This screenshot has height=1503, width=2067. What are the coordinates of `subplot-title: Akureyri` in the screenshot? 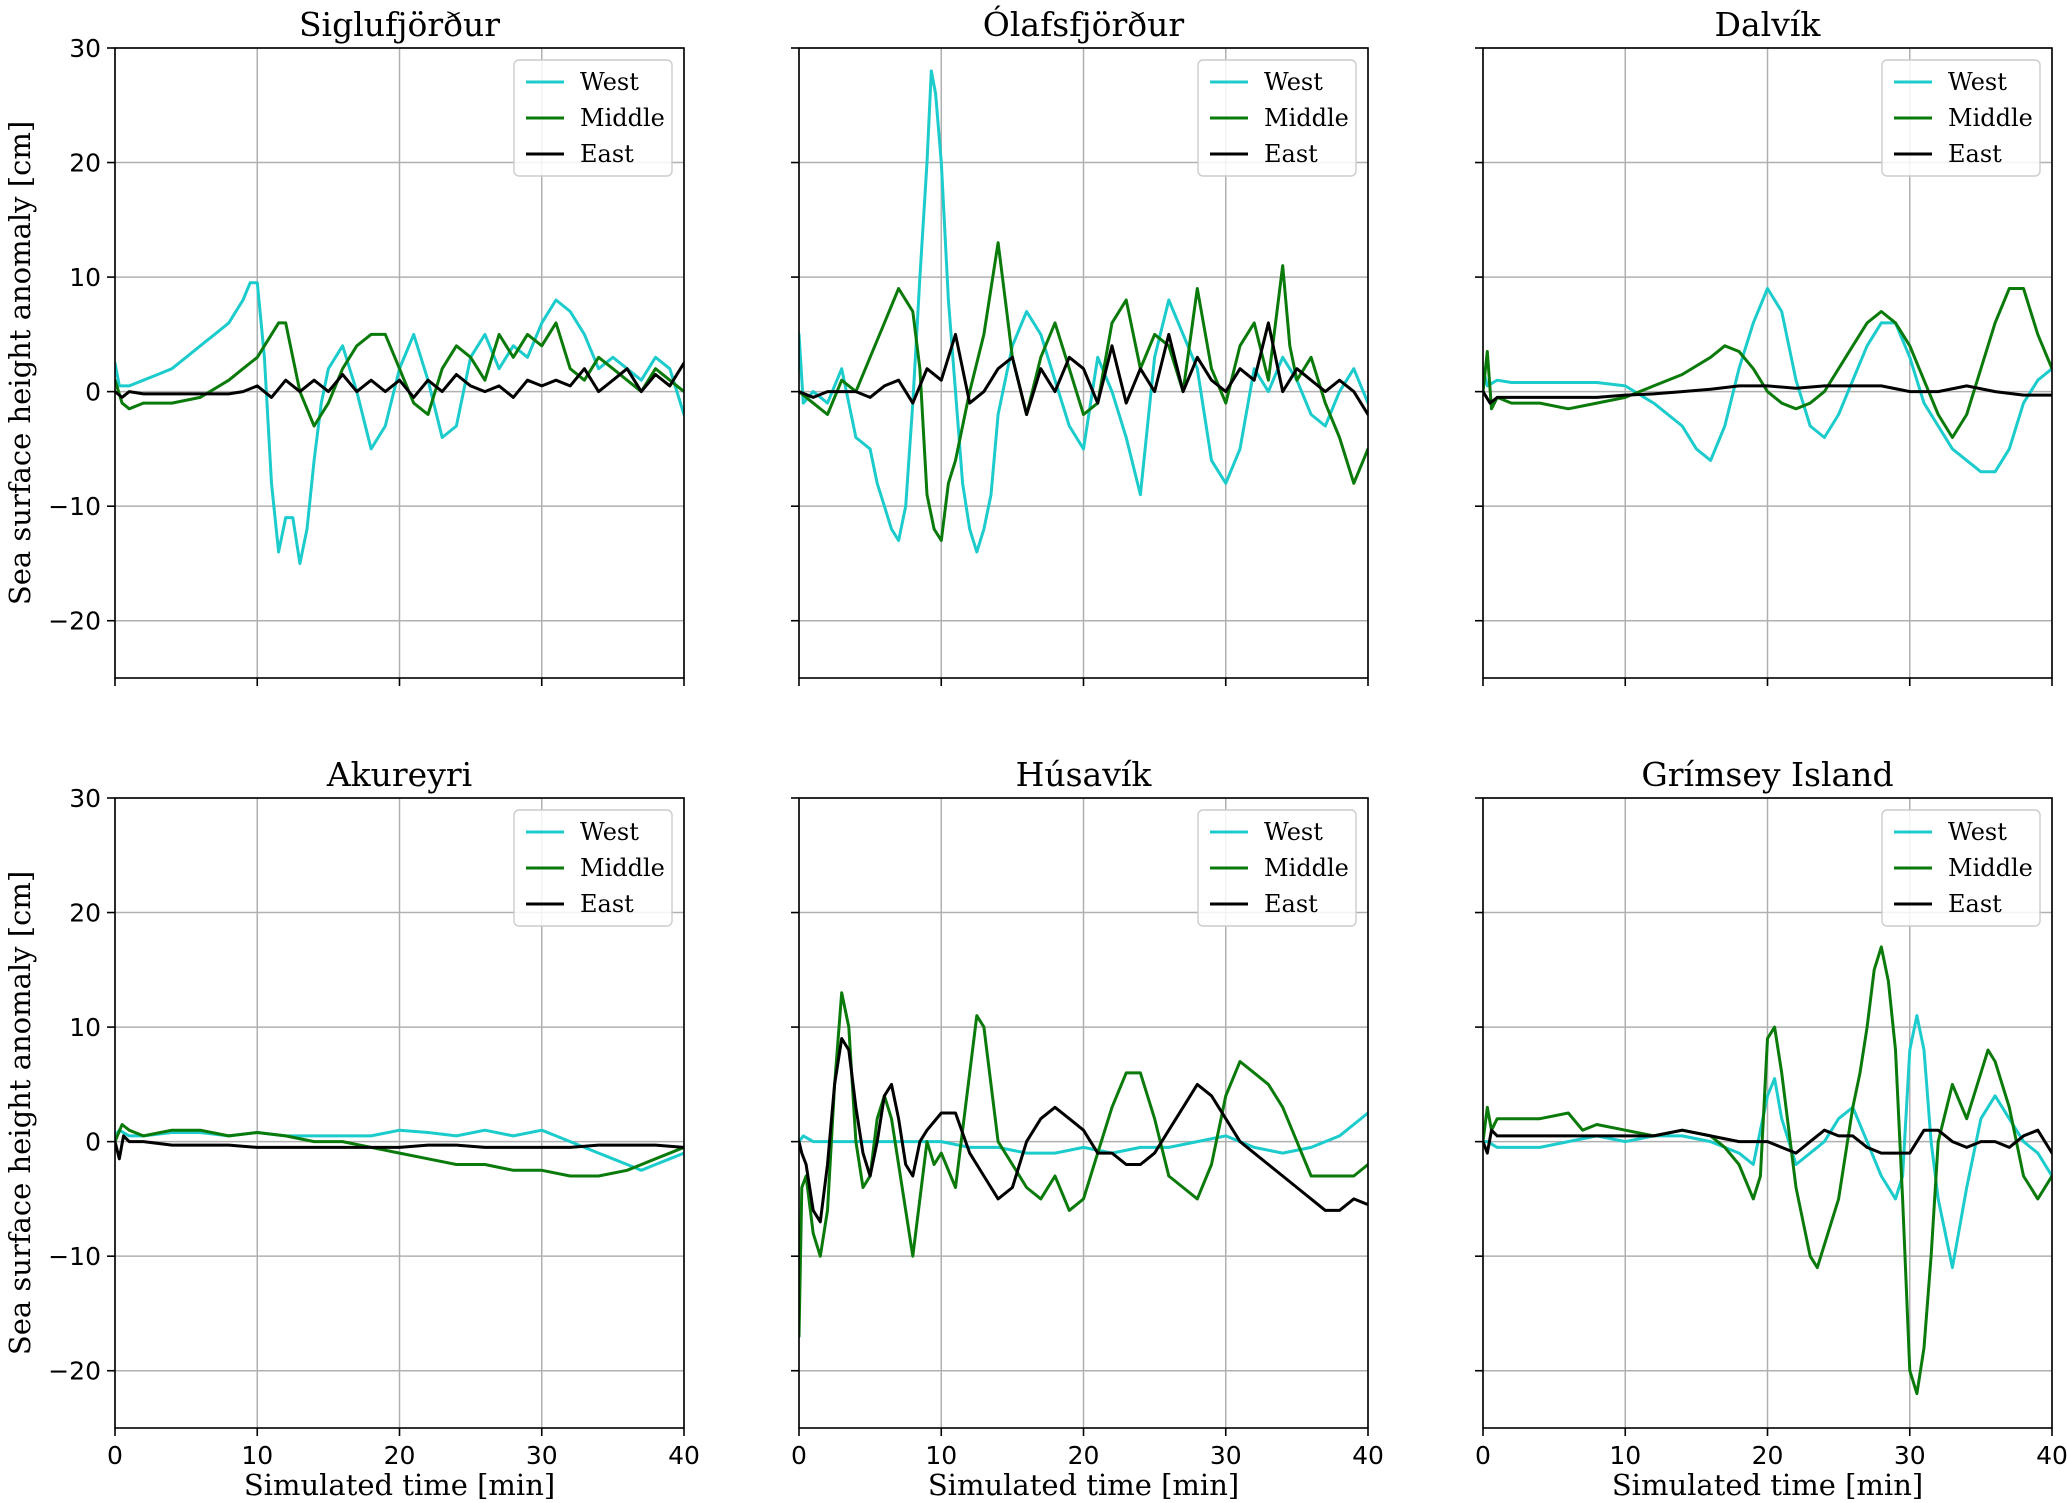 It's located at (399, 774).